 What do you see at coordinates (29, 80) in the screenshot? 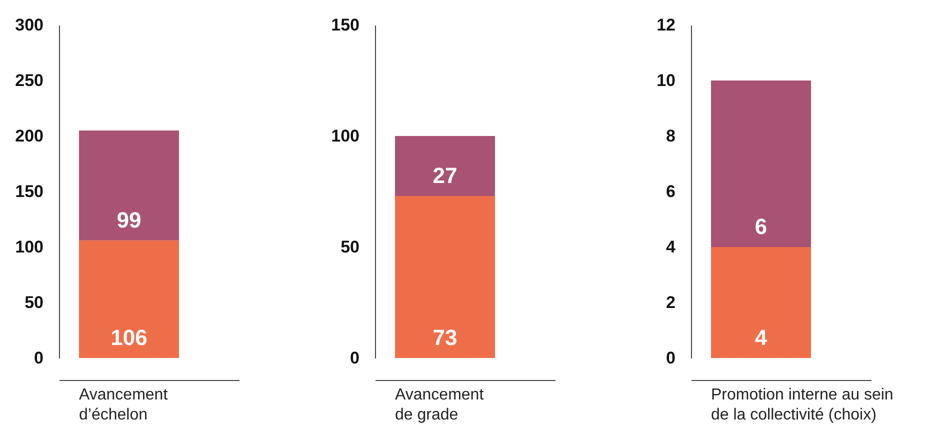
I see `y-tick-label: 250` at bounding box center [29, 80].